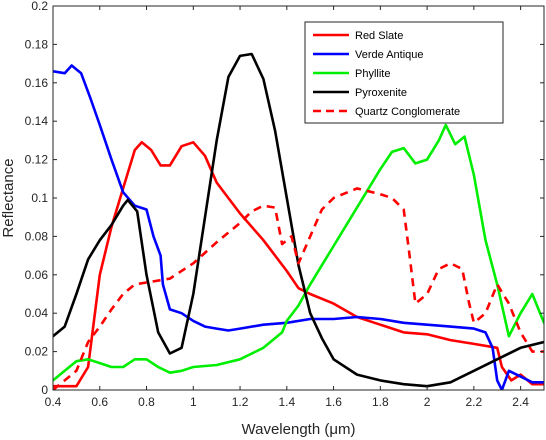 Image resolution: width=546 pixels, height=440 pixels. I want to click on x-tick-label: 1.4, so click(286, 402).